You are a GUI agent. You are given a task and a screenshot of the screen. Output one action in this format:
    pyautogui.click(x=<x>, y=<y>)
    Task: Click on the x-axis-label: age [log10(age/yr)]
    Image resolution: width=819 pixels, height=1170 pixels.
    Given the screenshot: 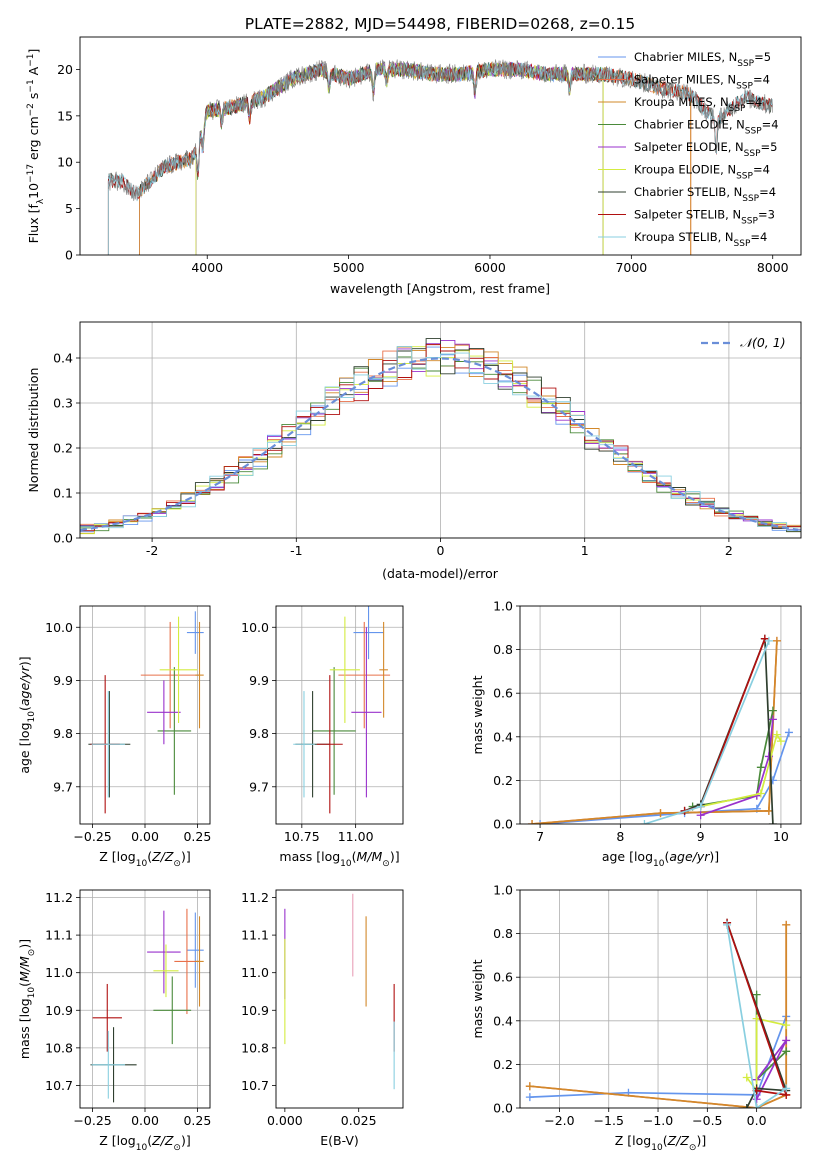 What is the action you would take?
    pyautogui.click(x=660, y=859)
    